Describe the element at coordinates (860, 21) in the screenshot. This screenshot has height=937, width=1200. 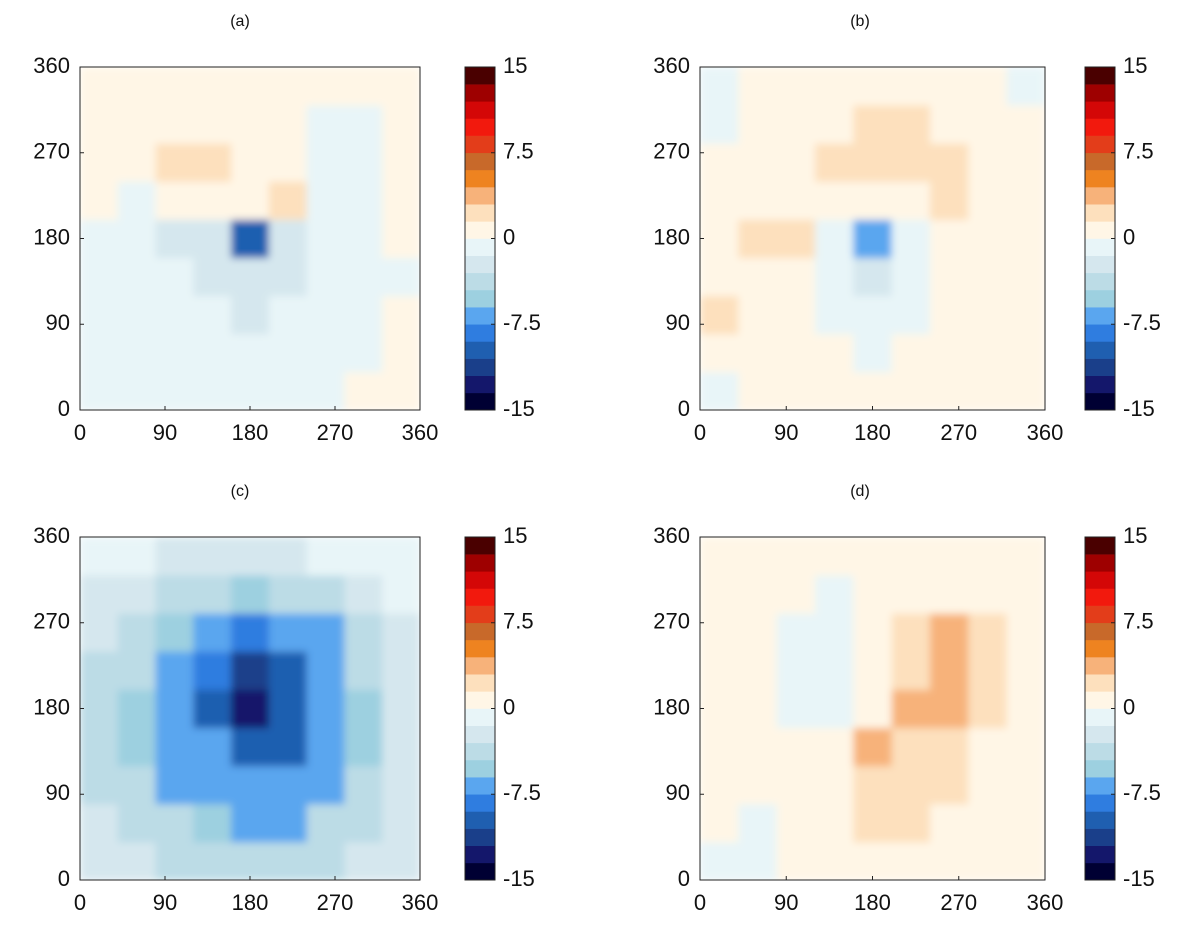
I see `panel-title: (b)` at that location.